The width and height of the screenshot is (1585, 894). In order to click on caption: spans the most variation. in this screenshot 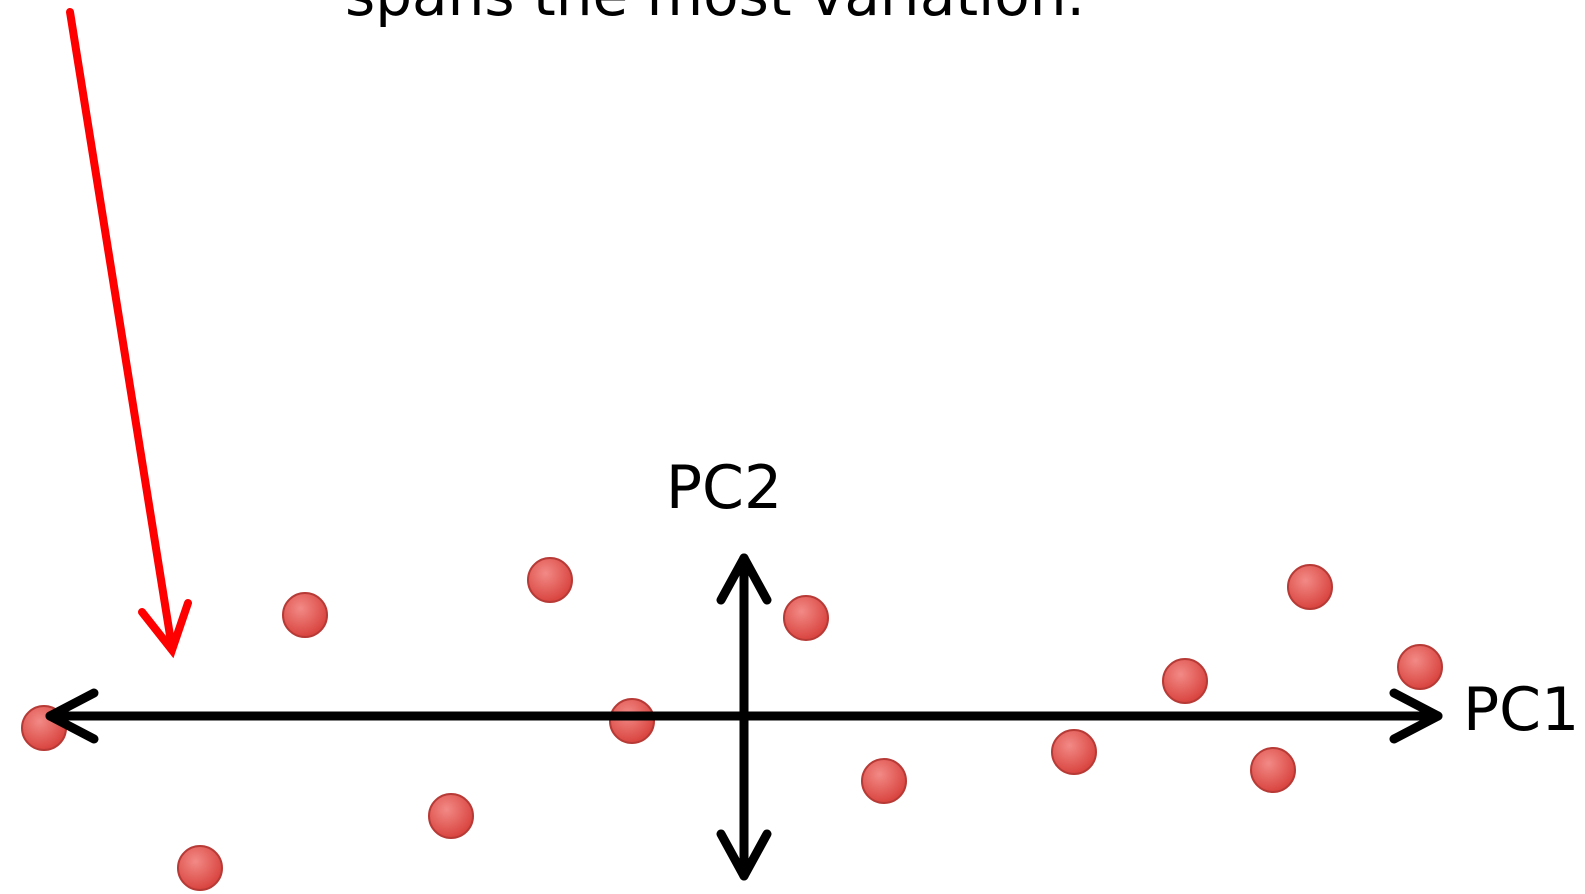, I will do `click(715, 14)`.